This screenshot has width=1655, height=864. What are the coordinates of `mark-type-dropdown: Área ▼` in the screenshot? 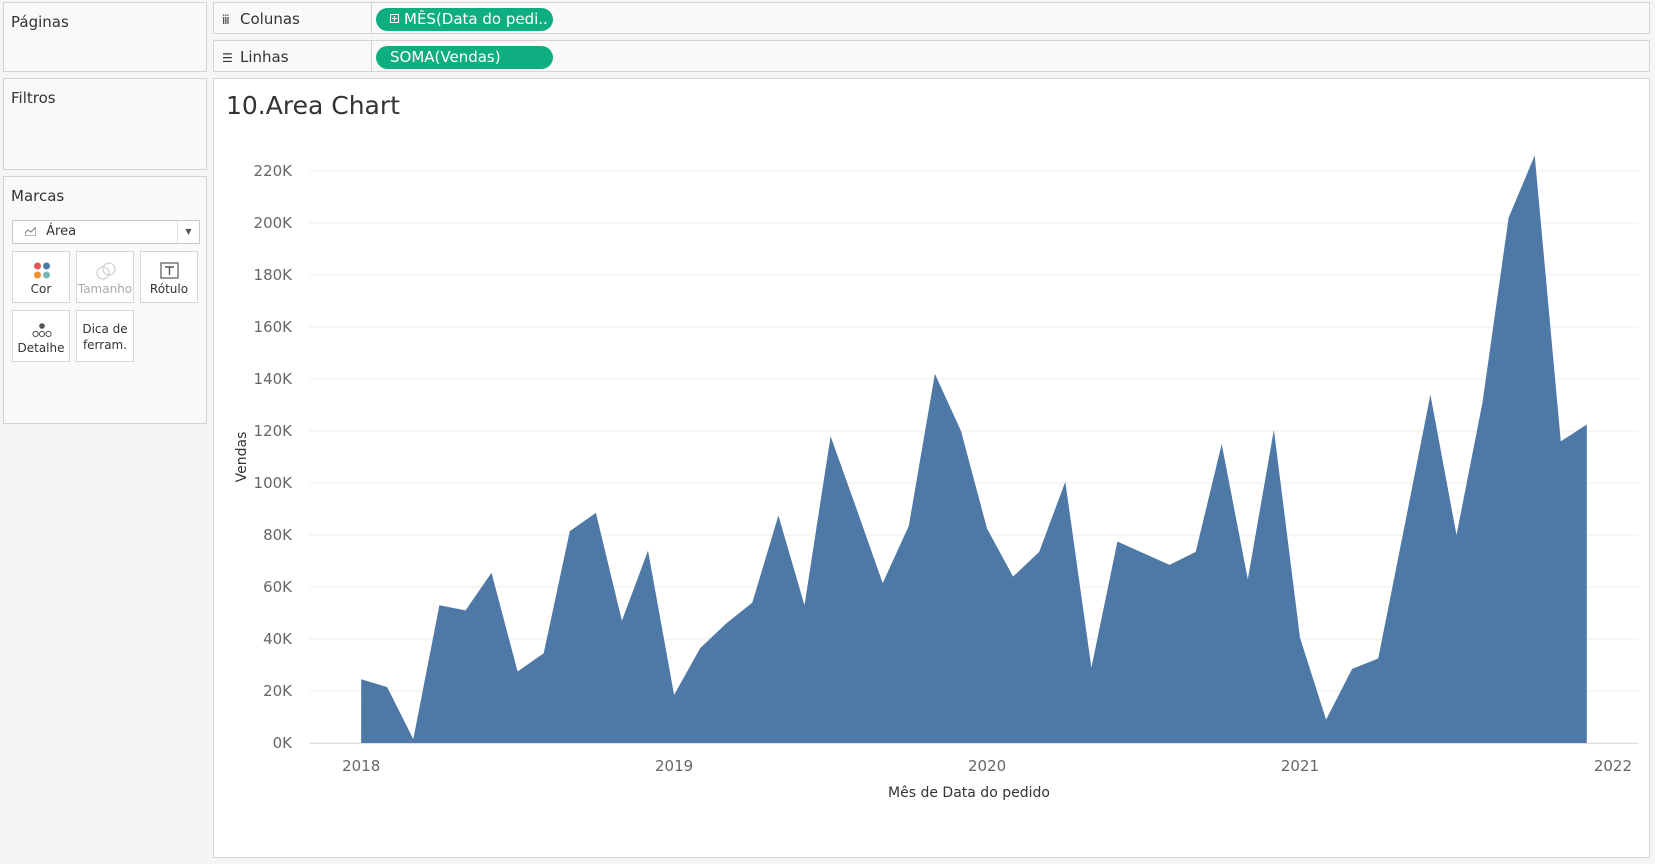 It's located at (106, 232).